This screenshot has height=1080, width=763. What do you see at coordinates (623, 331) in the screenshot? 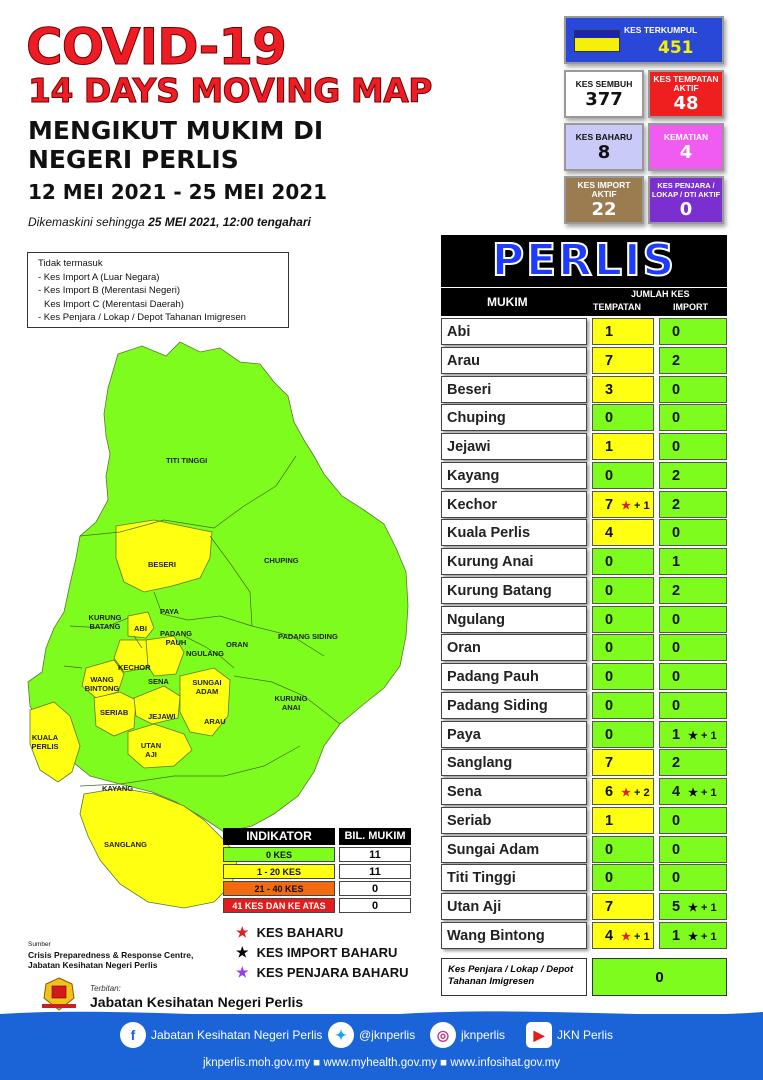
I see `tempatan-cell: 1` at bounding box center [623, 331].